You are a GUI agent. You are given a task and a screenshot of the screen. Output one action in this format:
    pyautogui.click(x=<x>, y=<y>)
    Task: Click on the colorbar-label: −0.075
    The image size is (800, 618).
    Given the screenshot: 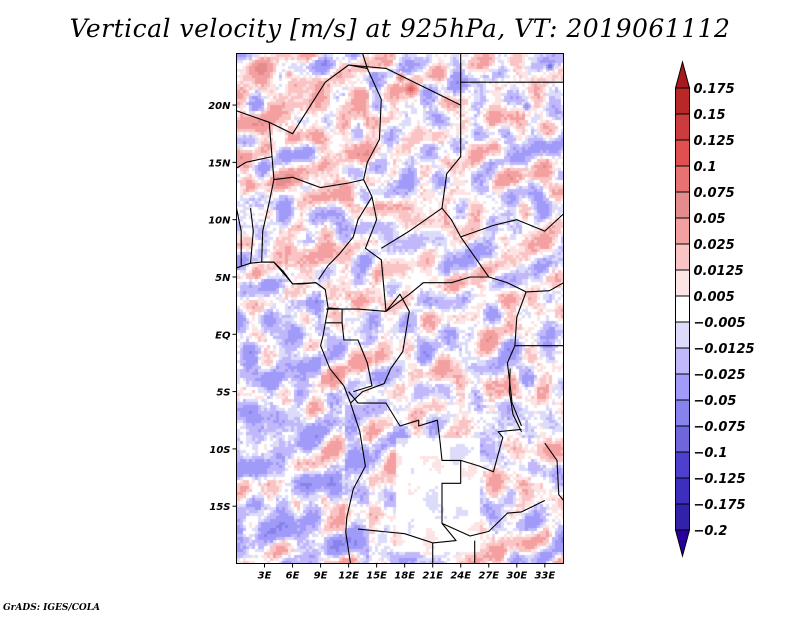 What is the action you would take?
    pyautogui.click(x=720, y=427)
    